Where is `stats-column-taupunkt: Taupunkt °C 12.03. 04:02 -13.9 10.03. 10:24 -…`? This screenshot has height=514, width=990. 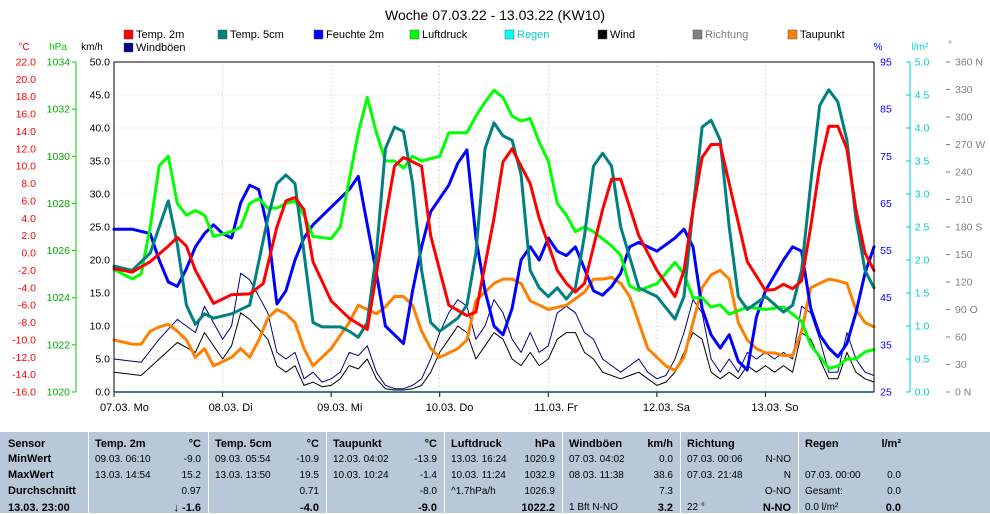
stats-column-taupunkt: Taupunkt °C 12.03. 04:02 -13.9 10.03. 10:24 -… is located at coordinates (385, 473).